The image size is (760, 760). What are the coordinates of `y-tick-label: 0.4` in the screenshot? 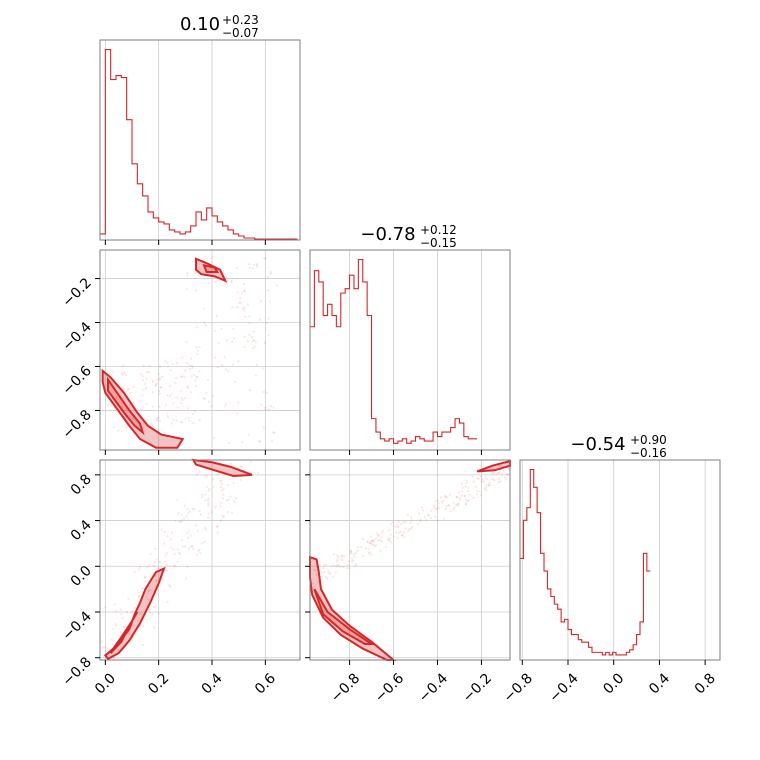 It's located at (81, 530).